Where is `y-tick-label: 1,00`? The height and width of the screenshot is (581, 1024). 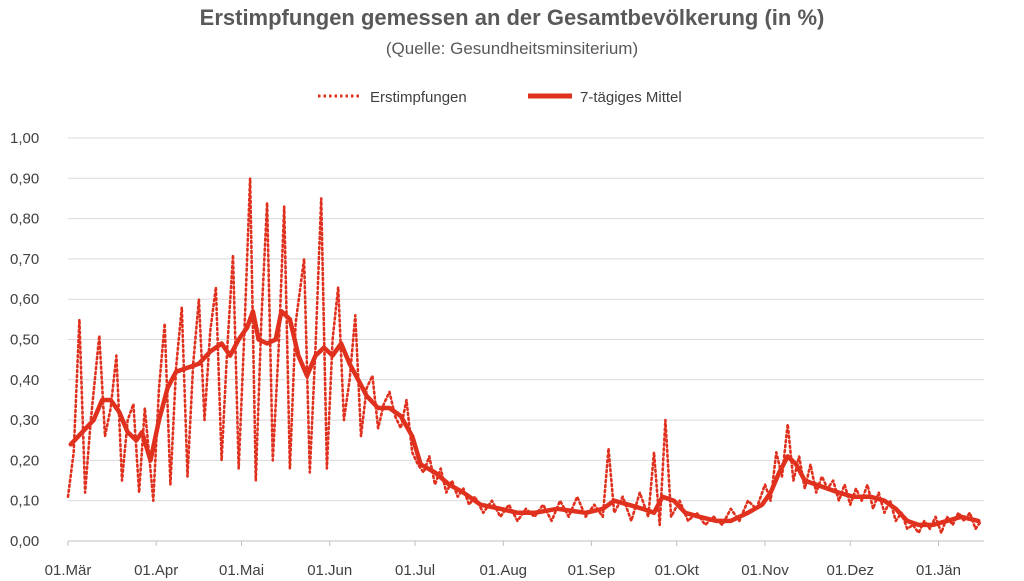 y-tick-label: 1,00 is located at coordinates (24, 138).